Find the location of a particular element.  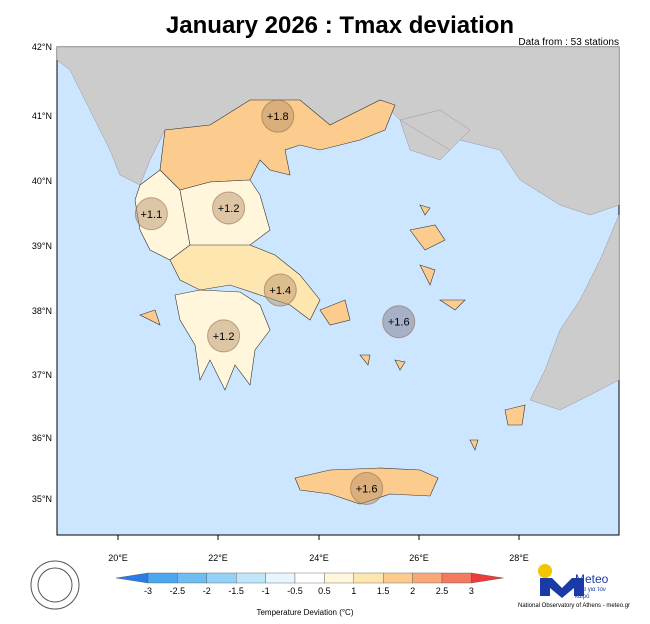

colorbar-label: 1 is located at coordinates (354, 591).